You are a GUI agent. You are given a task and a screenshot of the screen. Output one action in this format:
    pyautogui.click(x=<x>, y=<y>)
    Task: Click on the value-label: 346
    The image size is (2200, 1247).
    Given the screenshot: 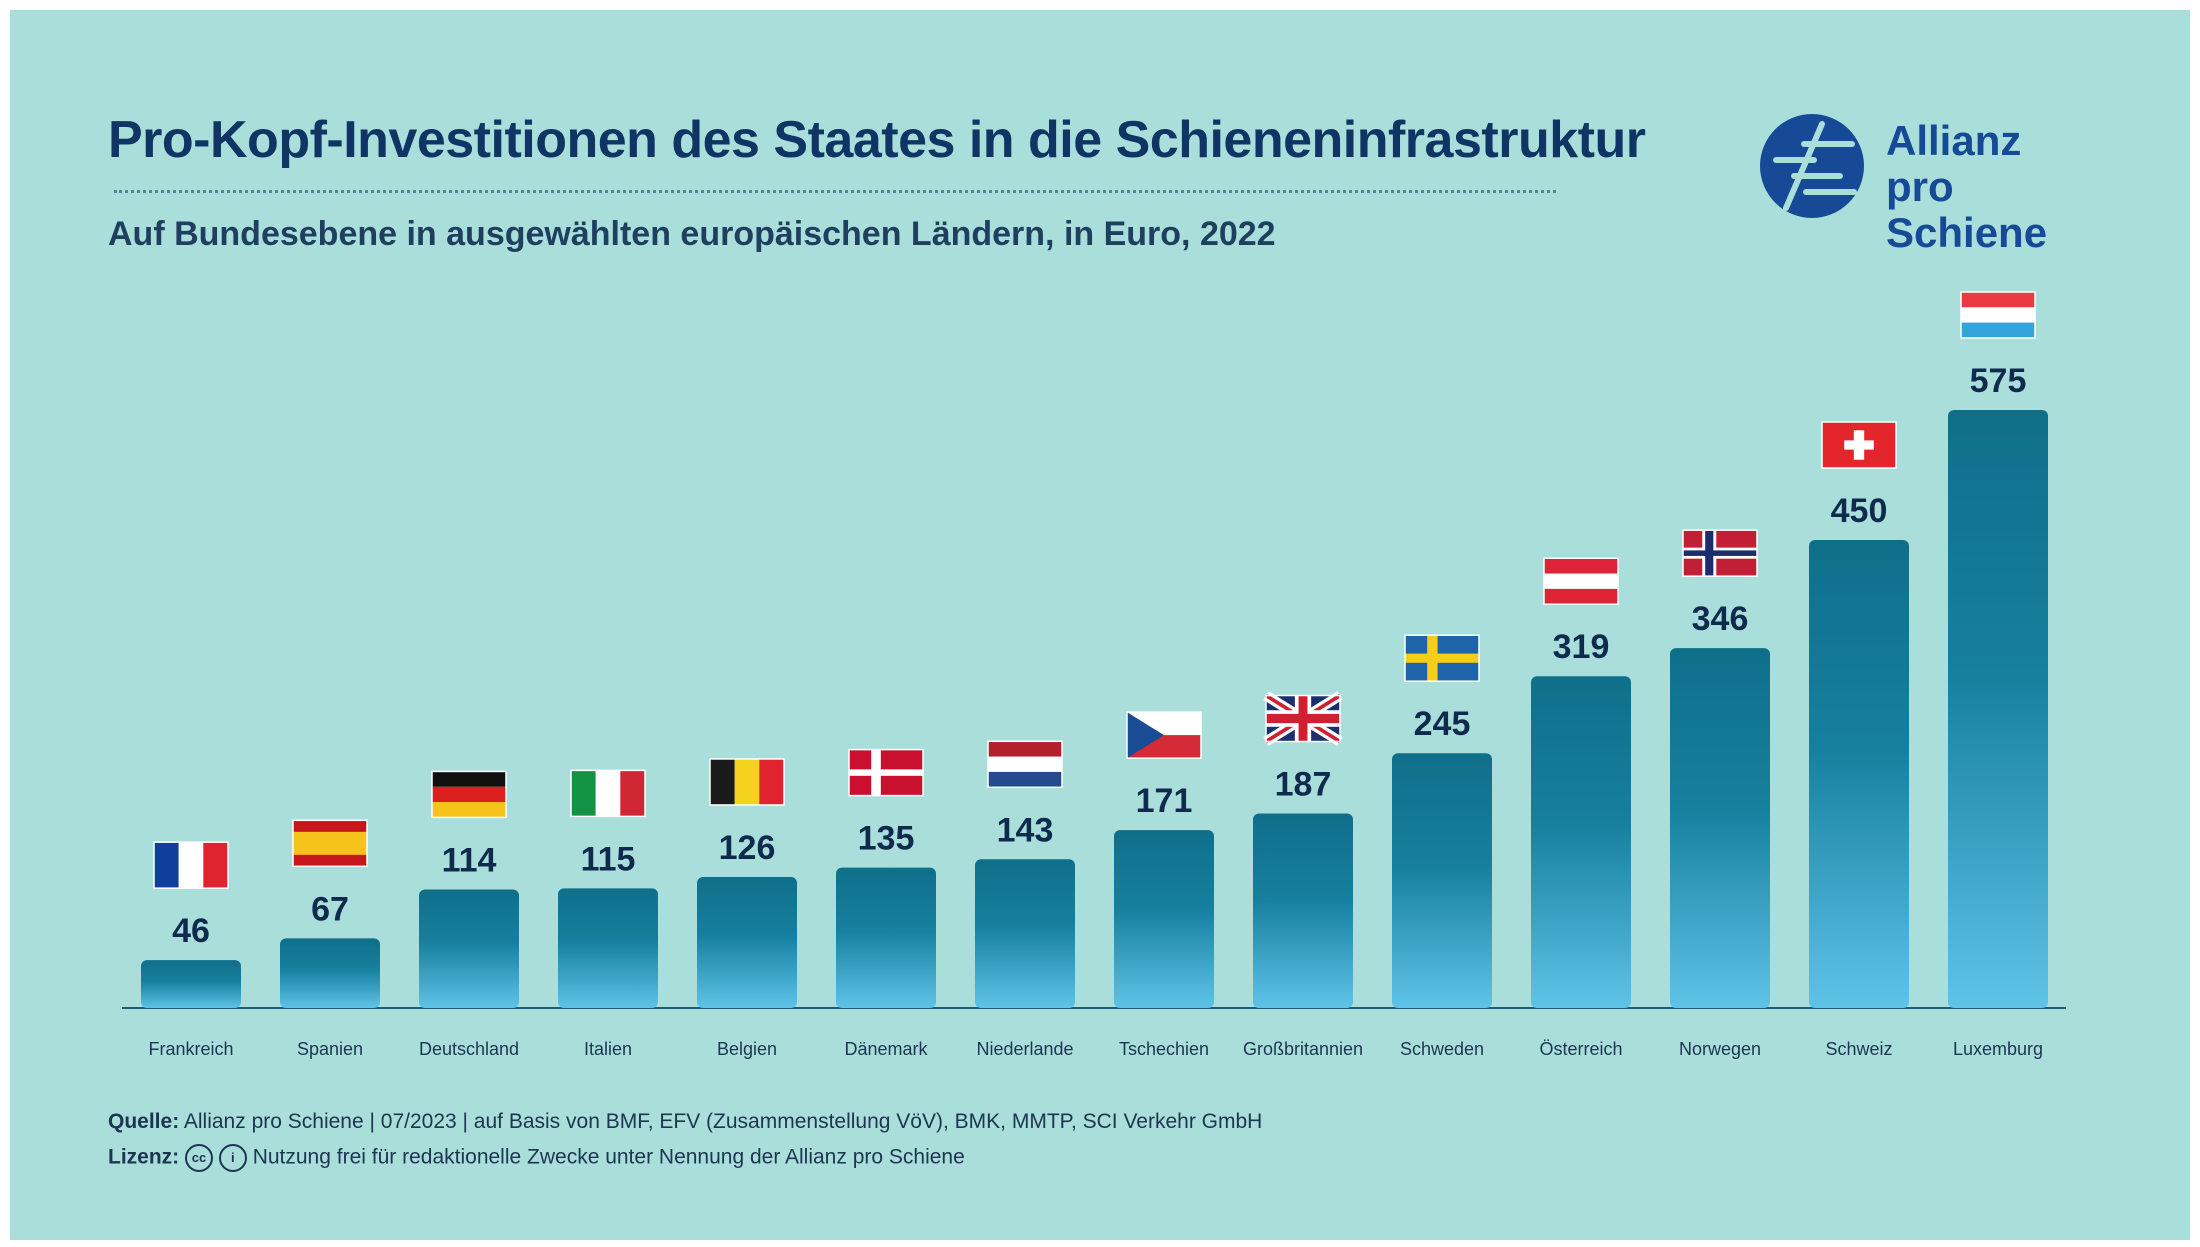 What is the action you would take?
    pyautogui.click(x=1720, y=619)
    